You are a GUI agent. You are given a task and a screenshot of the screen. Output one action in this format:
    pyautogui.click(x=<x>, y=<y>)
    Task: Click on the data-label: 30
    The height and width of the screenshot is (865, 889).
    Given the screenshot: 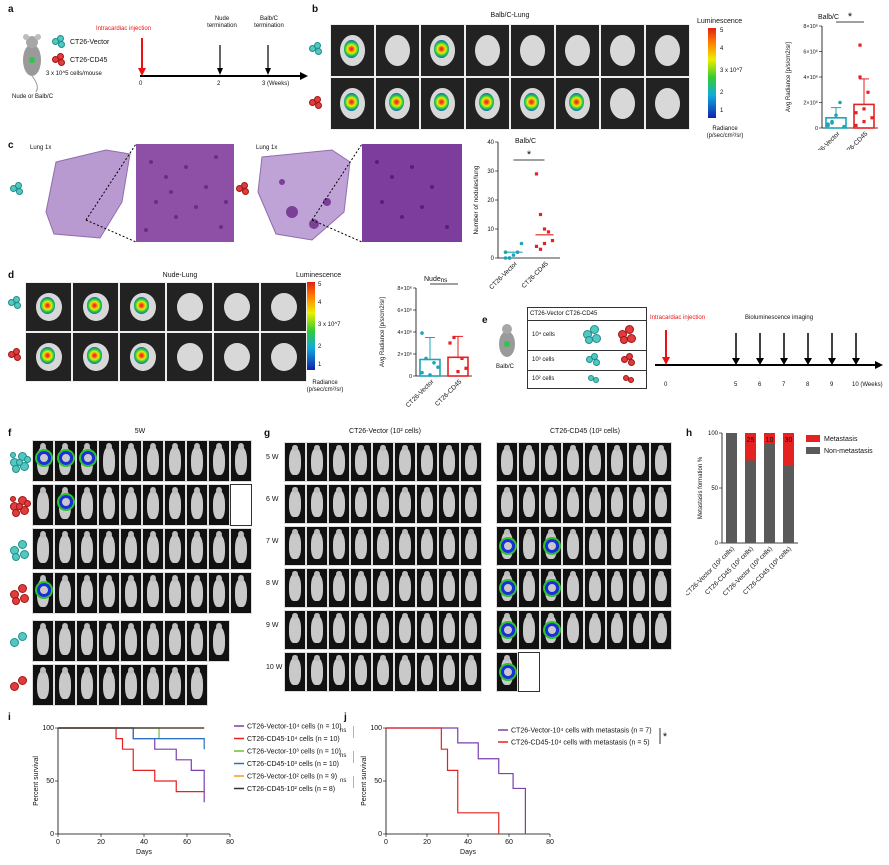 What is the action you would take?
    pyautogui.click(x=789, y=440)
    